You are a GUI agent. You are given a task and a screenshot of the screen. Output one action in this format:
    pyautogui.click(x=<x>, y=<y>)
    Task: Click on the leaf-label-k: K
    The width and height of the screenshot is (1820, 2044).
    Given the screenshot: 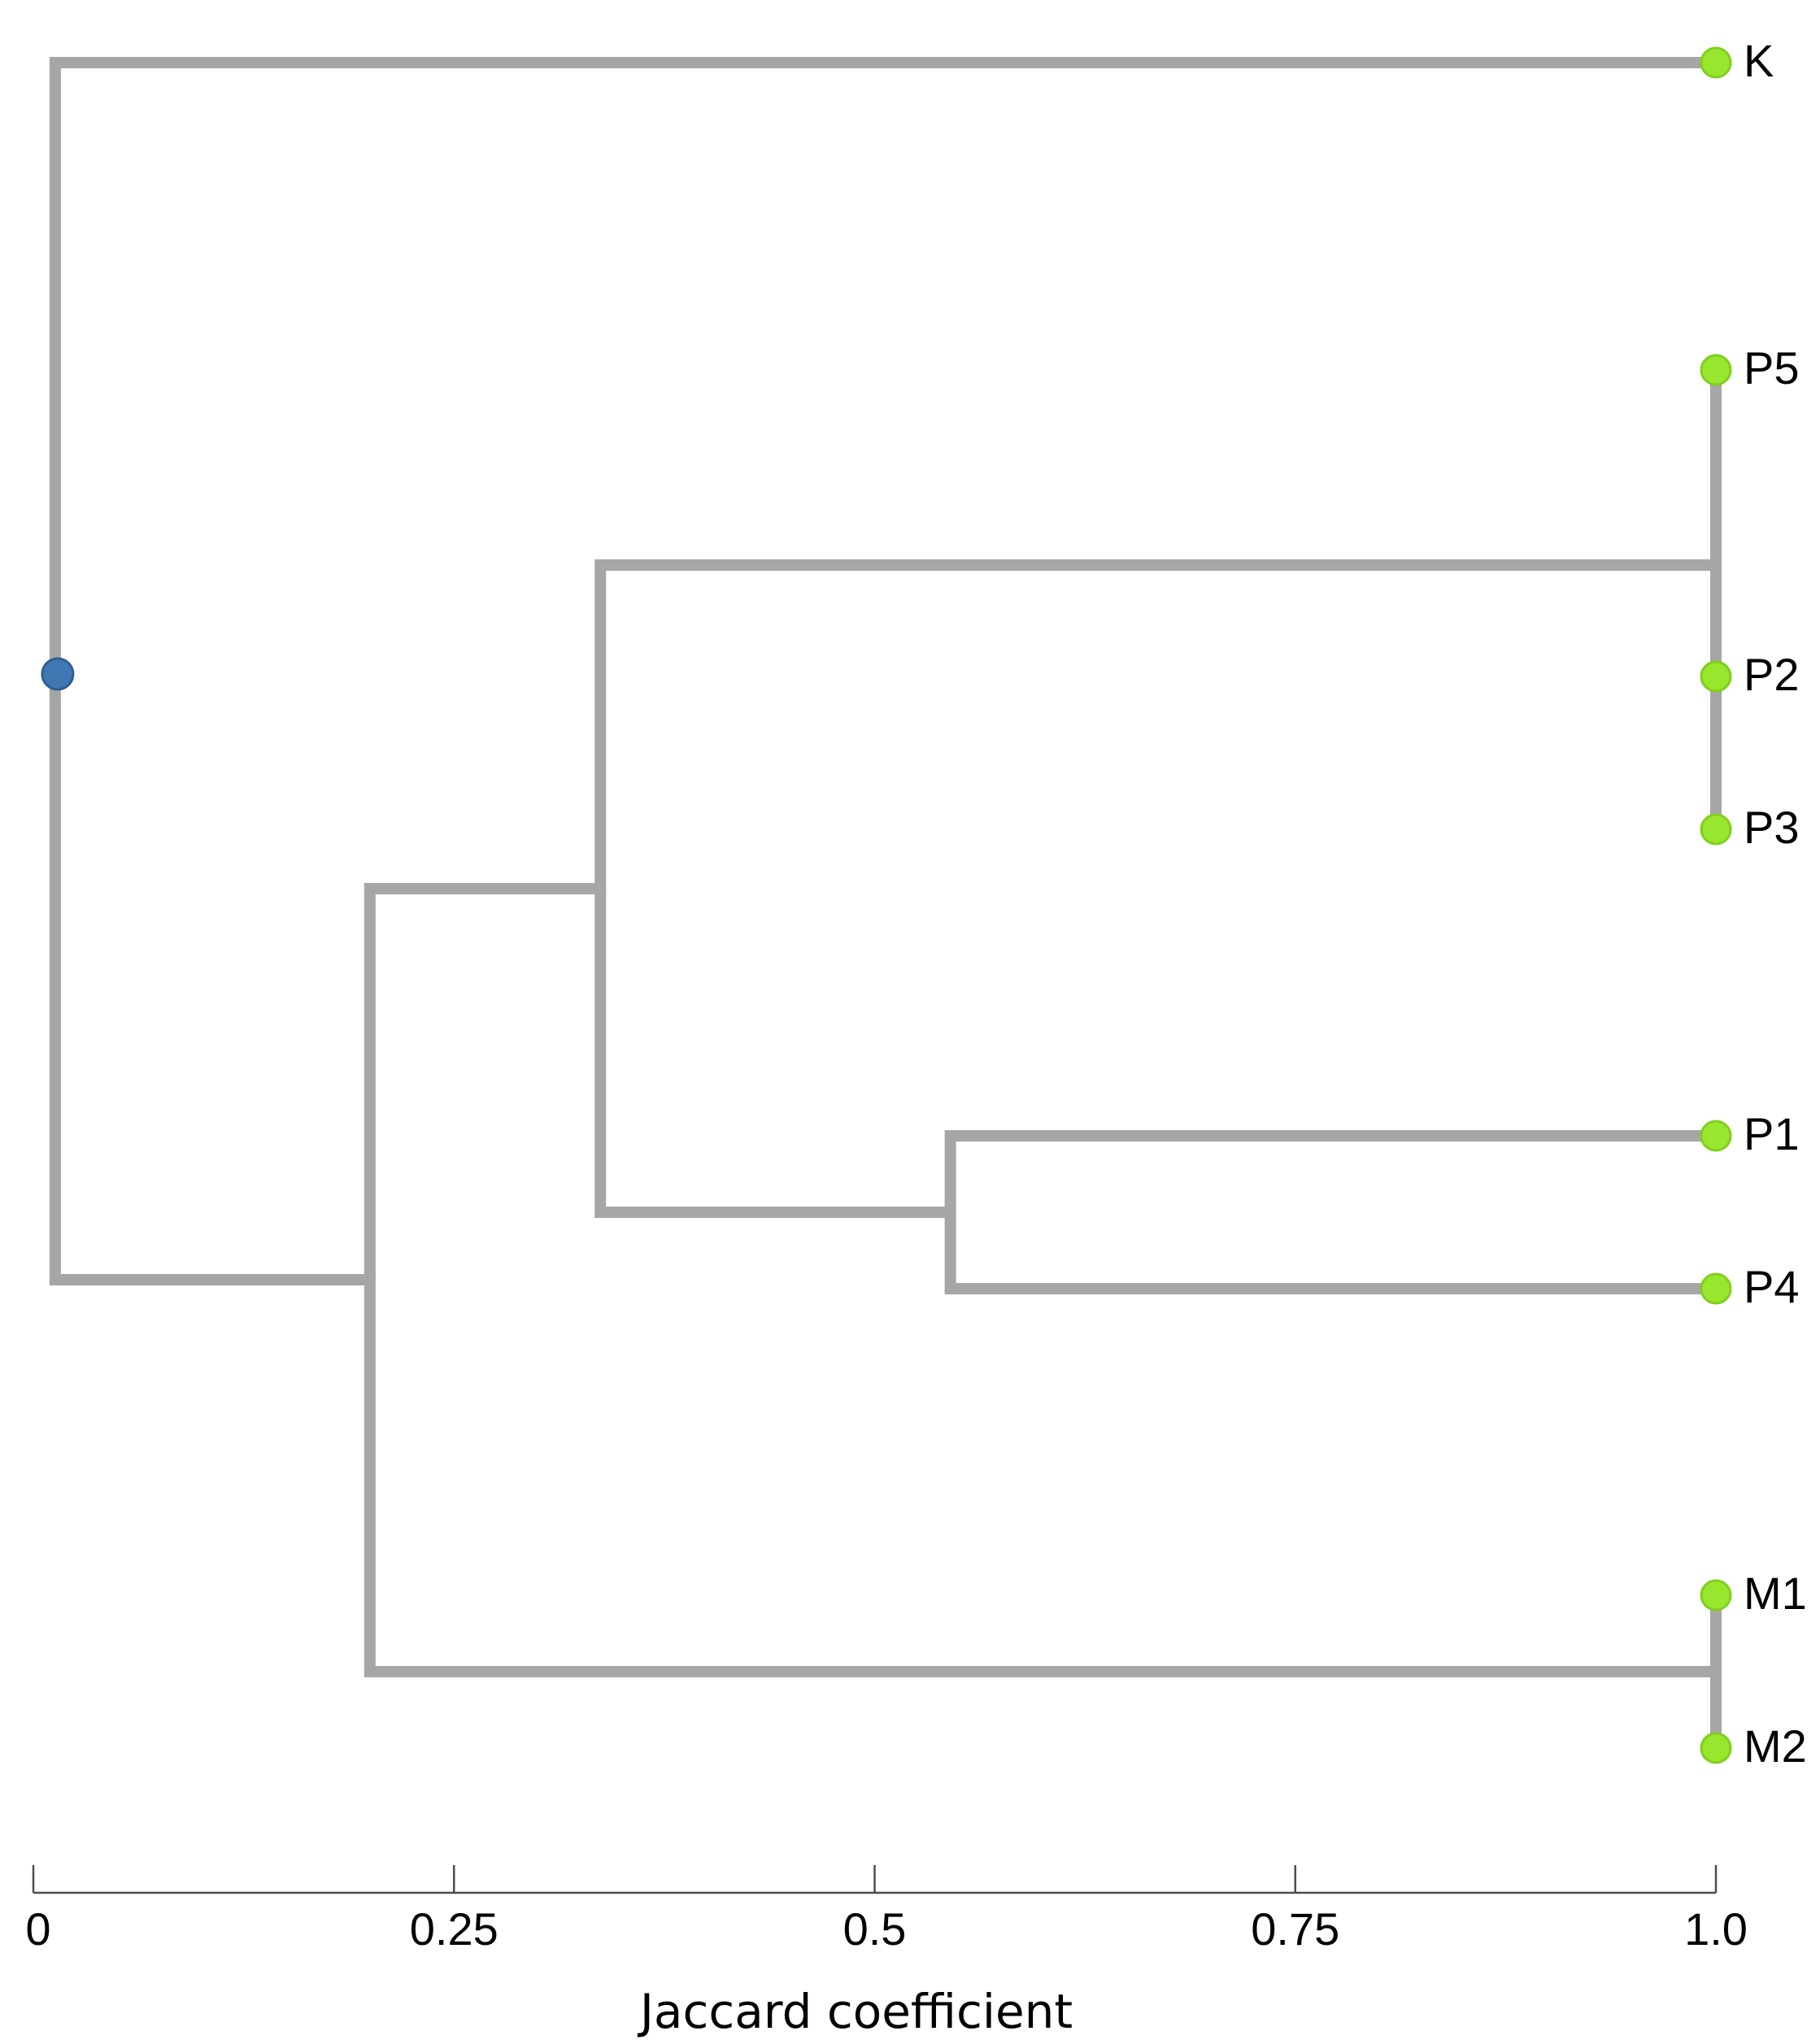 What is the action you would take?
    pyautogui.click(x=1759, y=60)
    